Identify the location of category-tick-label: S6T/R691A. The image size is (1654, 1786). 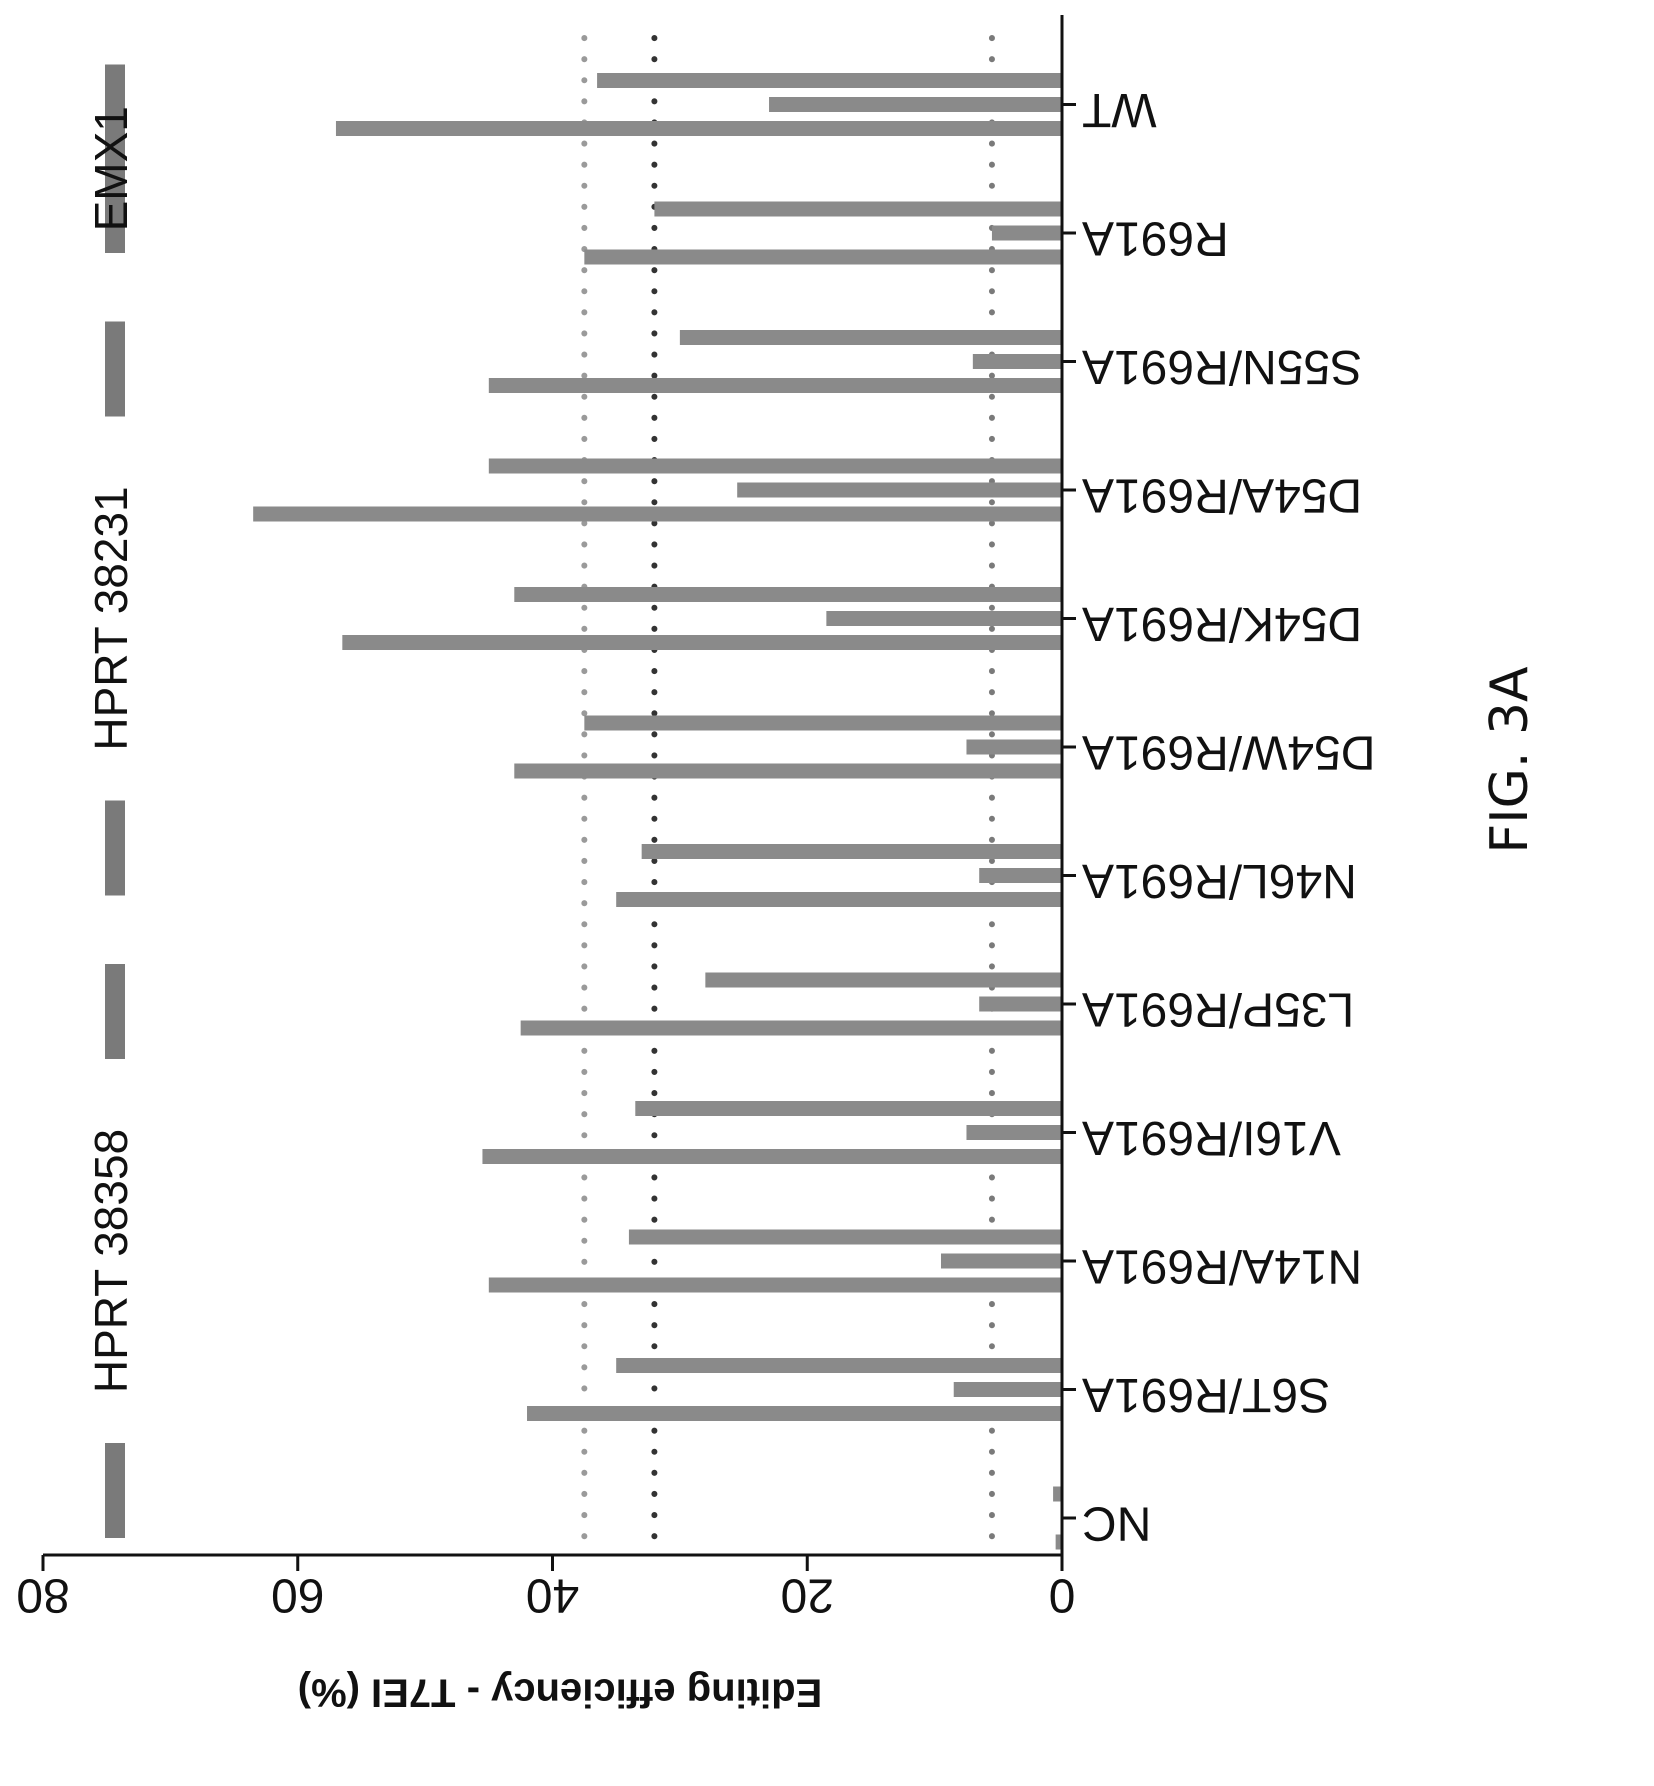
(1206, 1394).